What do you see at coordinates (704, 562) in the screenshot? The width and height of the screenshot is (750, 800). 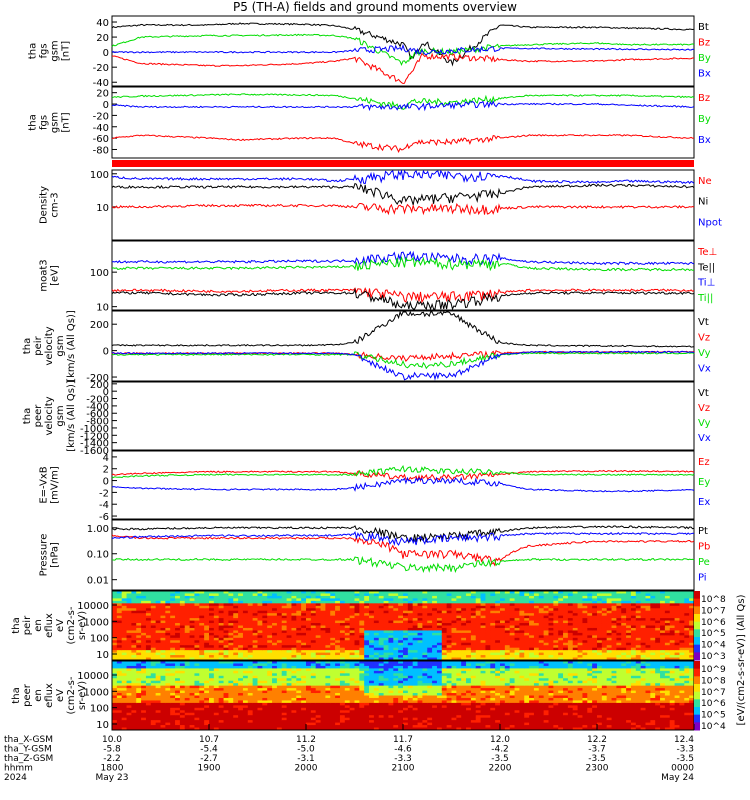 I see `panel-8-legend-3: Pe` at bounding box center [704, 562].